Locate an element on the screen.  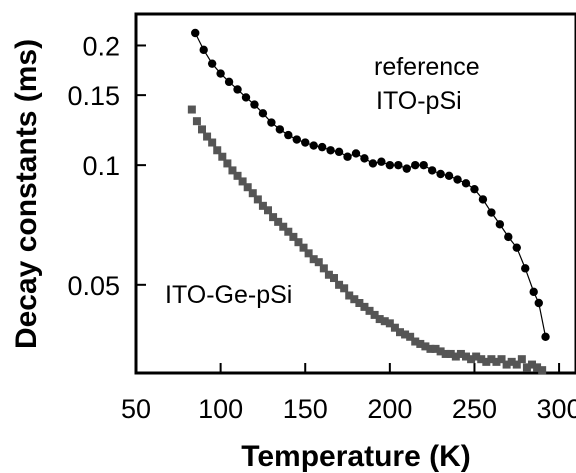
x-tick-label: 200 is located at coordinates (389, 409).